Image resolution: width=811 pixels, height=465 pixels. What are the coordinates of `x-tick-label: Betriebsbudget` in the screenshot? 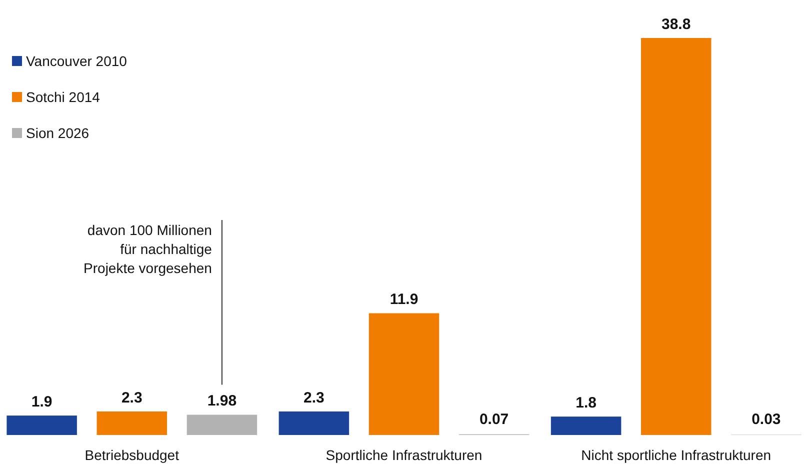 It's located at (132, 455).